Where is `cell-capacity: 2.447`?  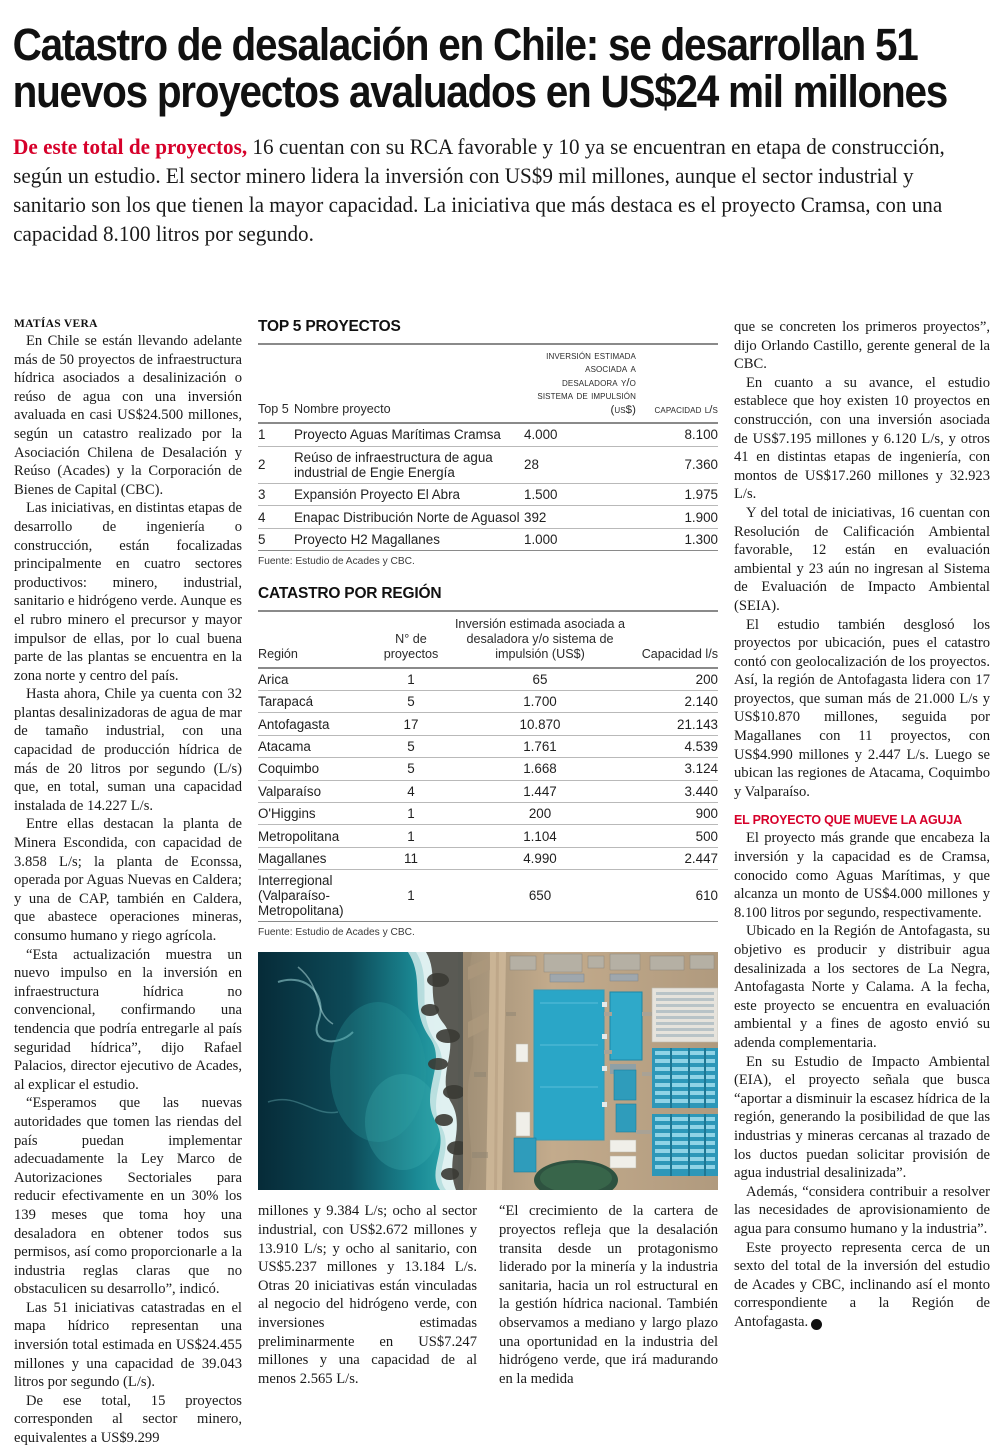 cell-capacity: 2.447 is located at coordinates (674, 859).